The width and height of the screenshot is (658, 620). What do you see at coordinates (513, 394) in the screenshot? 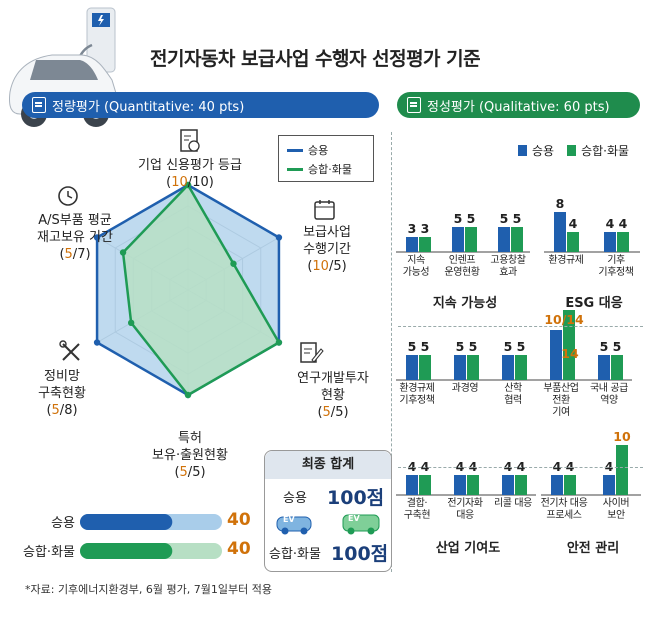
I see `bar-category-label: 산학 협력` at bounding box center [513, 394].